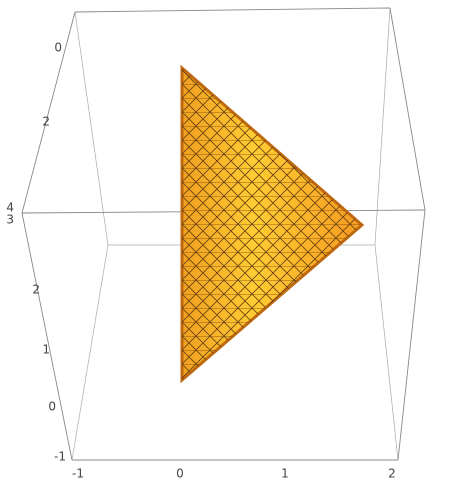 This screenshot has height=484, width=474. What do you see at coordinates (10, 220) in the screenshot?
I see `y-tick-label: 3` at bounding box center [10, 220].